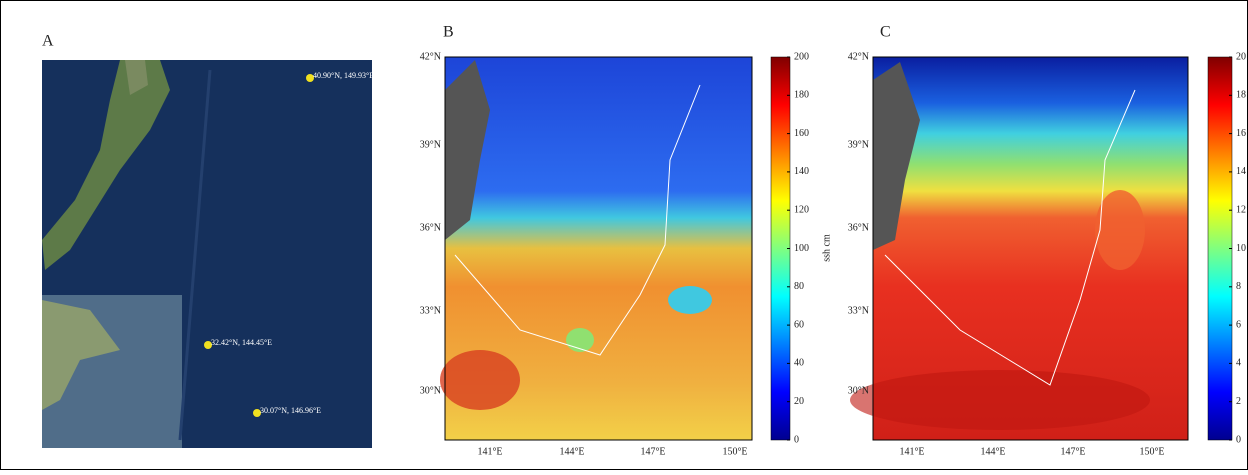 The image size is (1248, 475). What do you see at coordinates (801, 171) in the screenshot?
I see `colorbar-tick-label: 140` at bounding box center [801, 171].